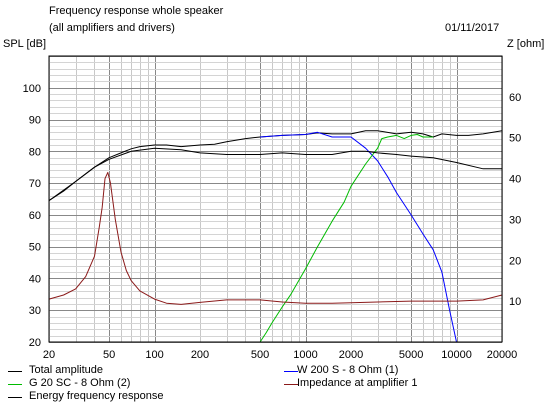 The image size is (551, 404). What do you see at coordinates (35, 184) in the screenshot?
I see `y-tick-label: 70` at bounding box center [35, 184].